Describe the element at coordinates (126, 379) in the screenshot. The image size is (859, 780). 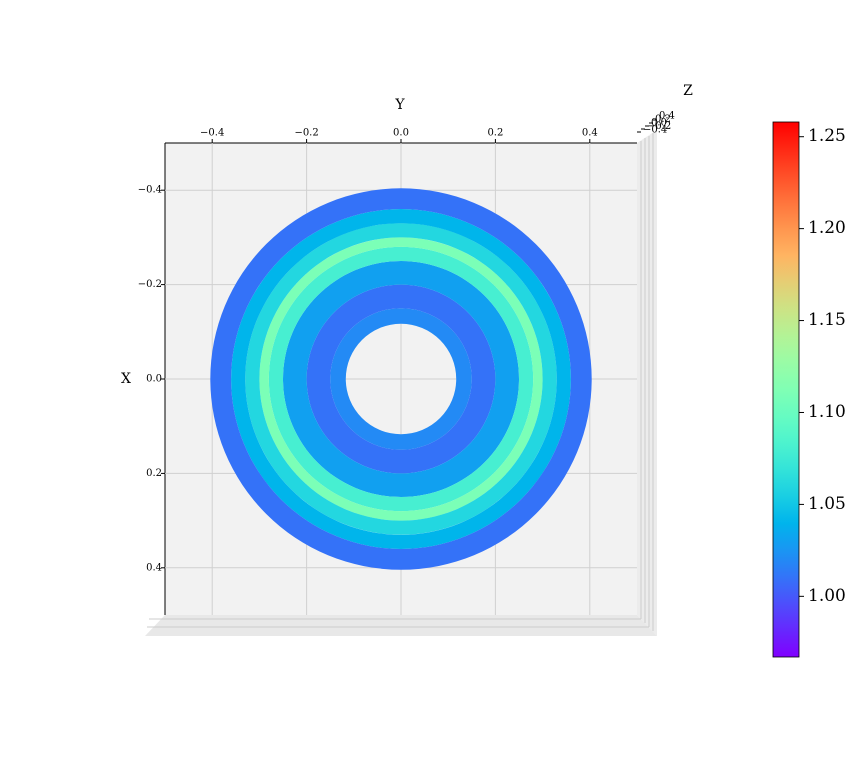
I see `x-axis-label: X` at that location.